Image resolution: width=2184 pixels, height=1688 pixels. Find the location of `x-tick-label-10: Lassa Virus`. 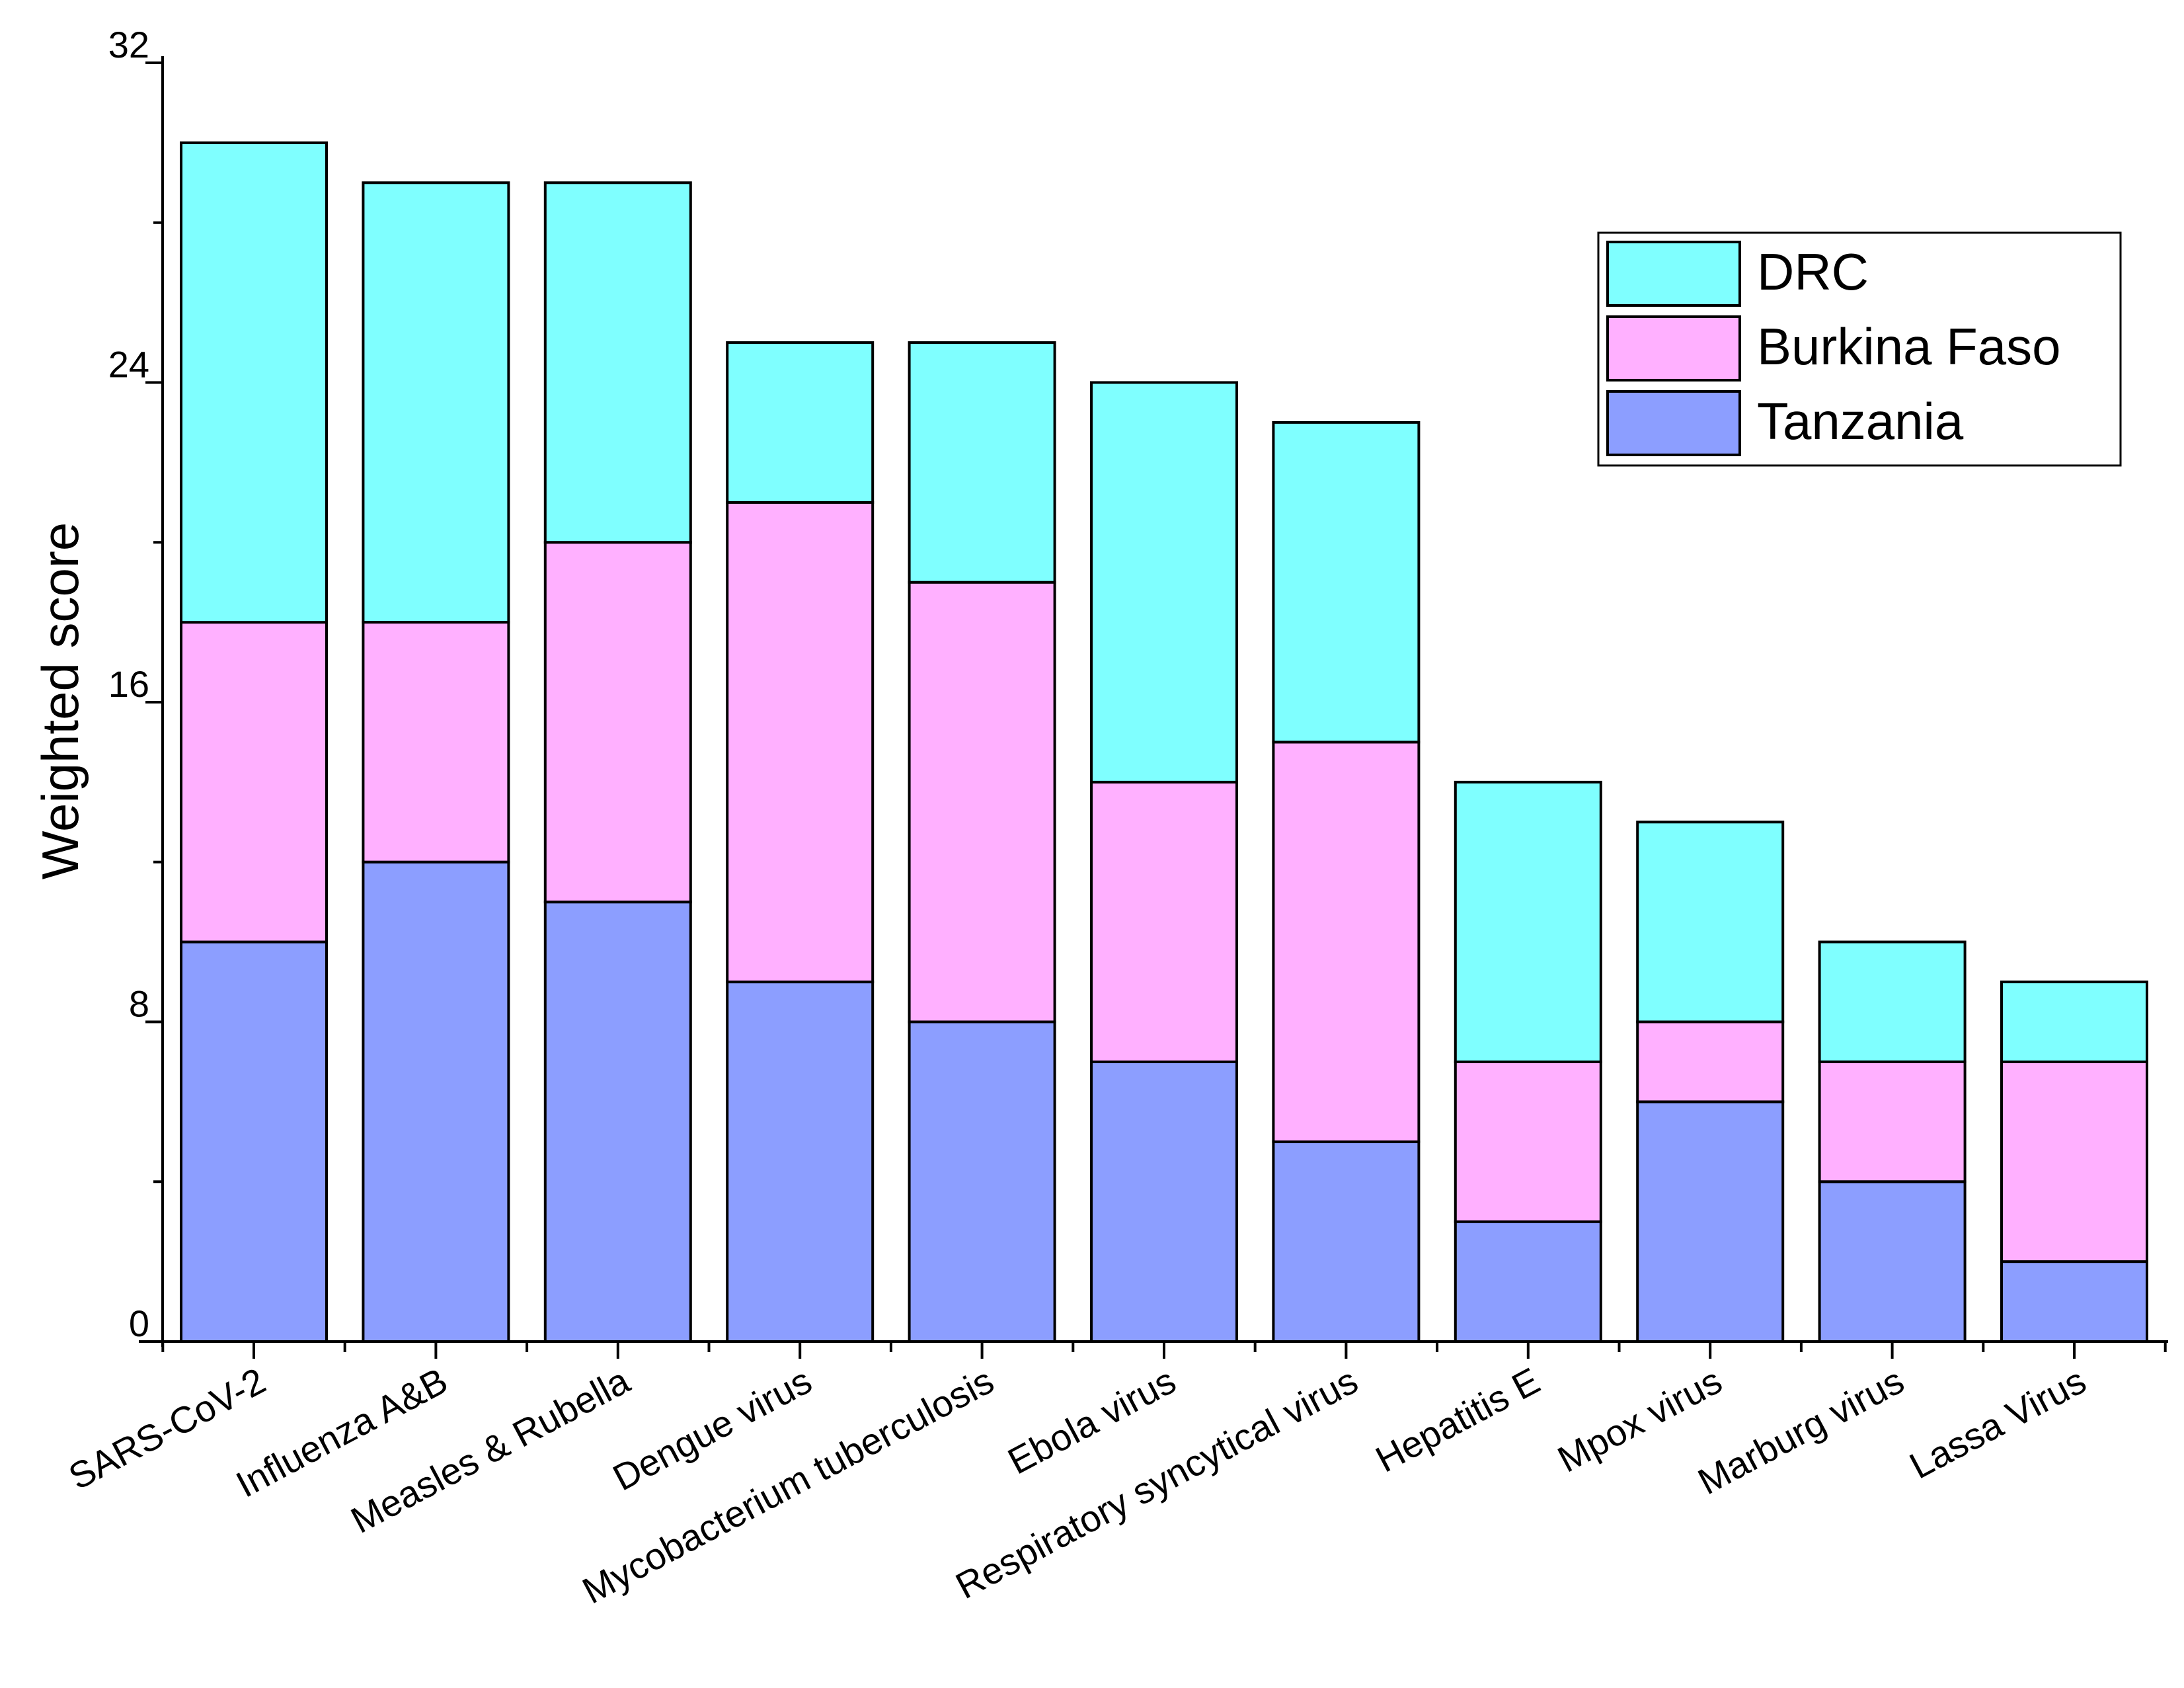

x-tick-label-10: Lassa Virus is located at coordinates (1998, 1423).